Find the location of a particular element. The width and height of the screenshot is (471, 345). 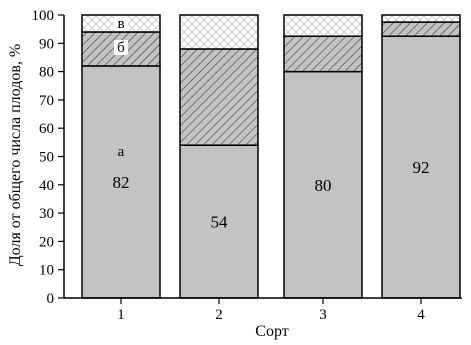

value-label-1: 82 is located at coordinates (121, 182).